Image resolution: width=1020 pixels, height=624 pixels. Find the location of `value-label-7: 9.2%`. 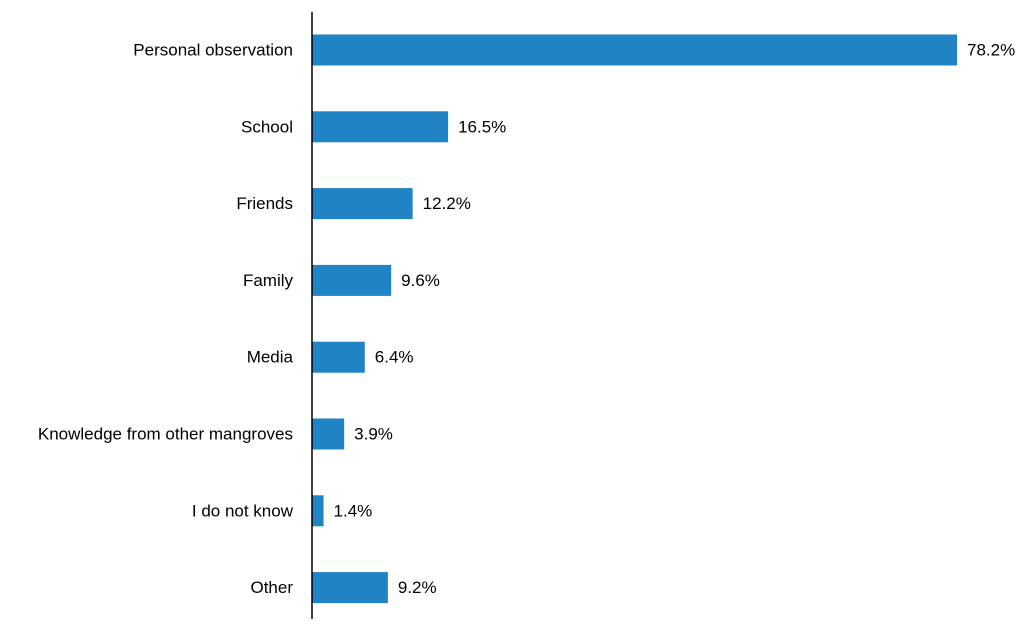

value-label-7: 9.2% is located at coordinates (417, 587).